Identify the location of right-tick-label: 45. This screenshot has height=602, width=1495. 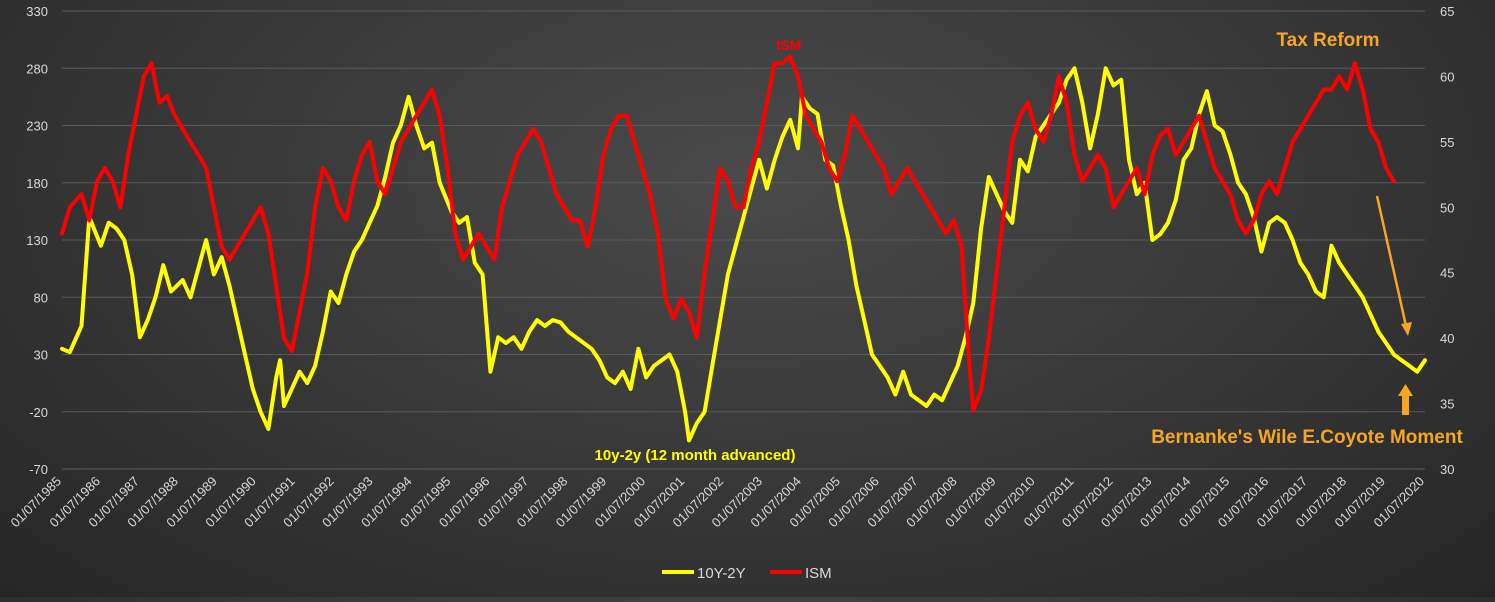
(1447, 273).